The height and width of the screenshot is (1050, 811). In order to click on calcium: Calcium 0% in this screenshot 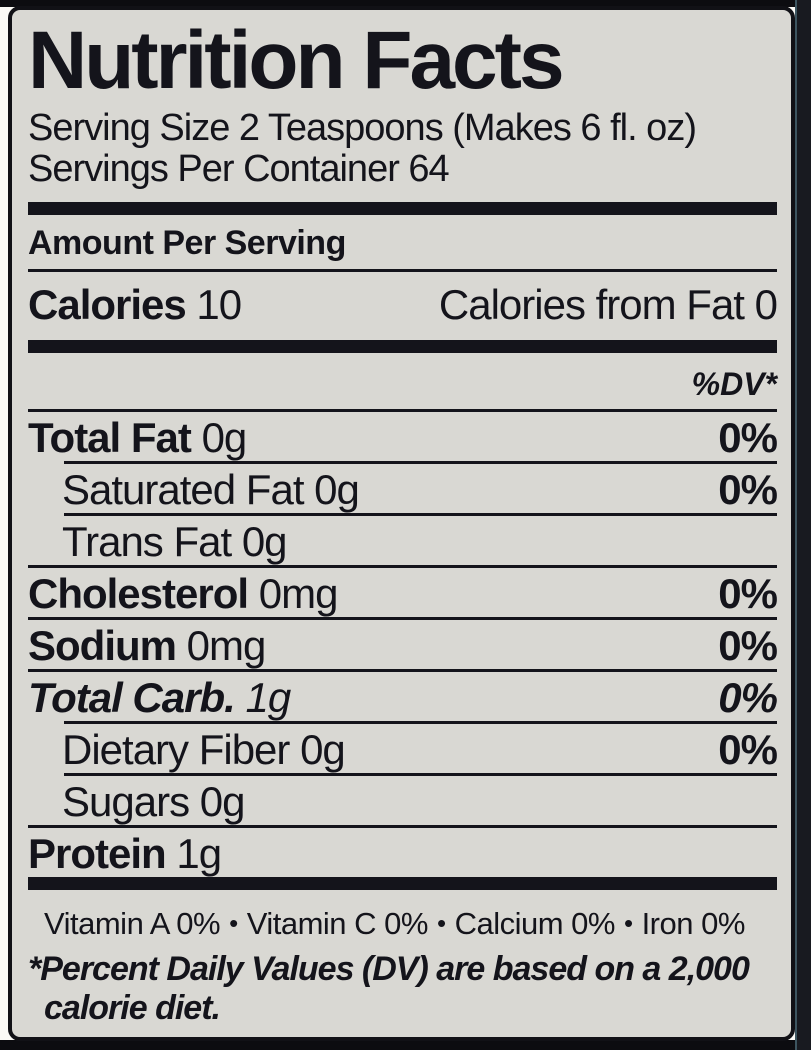, I will do `click(535, 923)`.